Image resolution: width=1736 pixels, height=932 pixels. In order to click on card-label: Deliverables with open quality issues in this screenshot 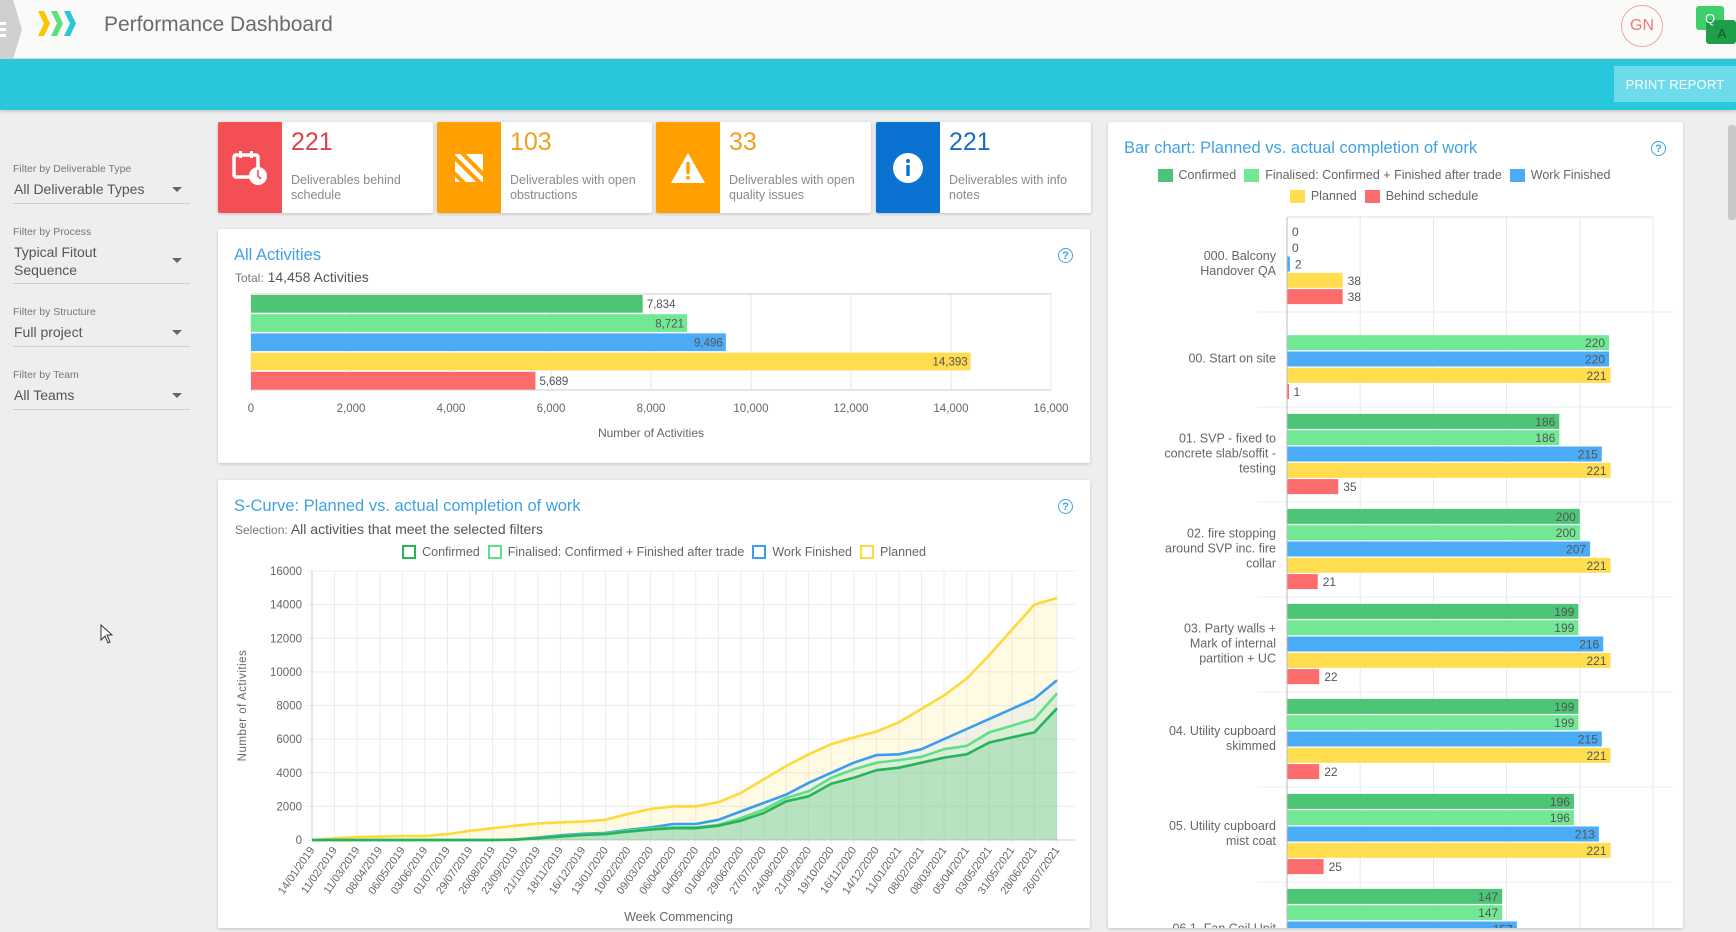, I will do `click(792, 187)`.